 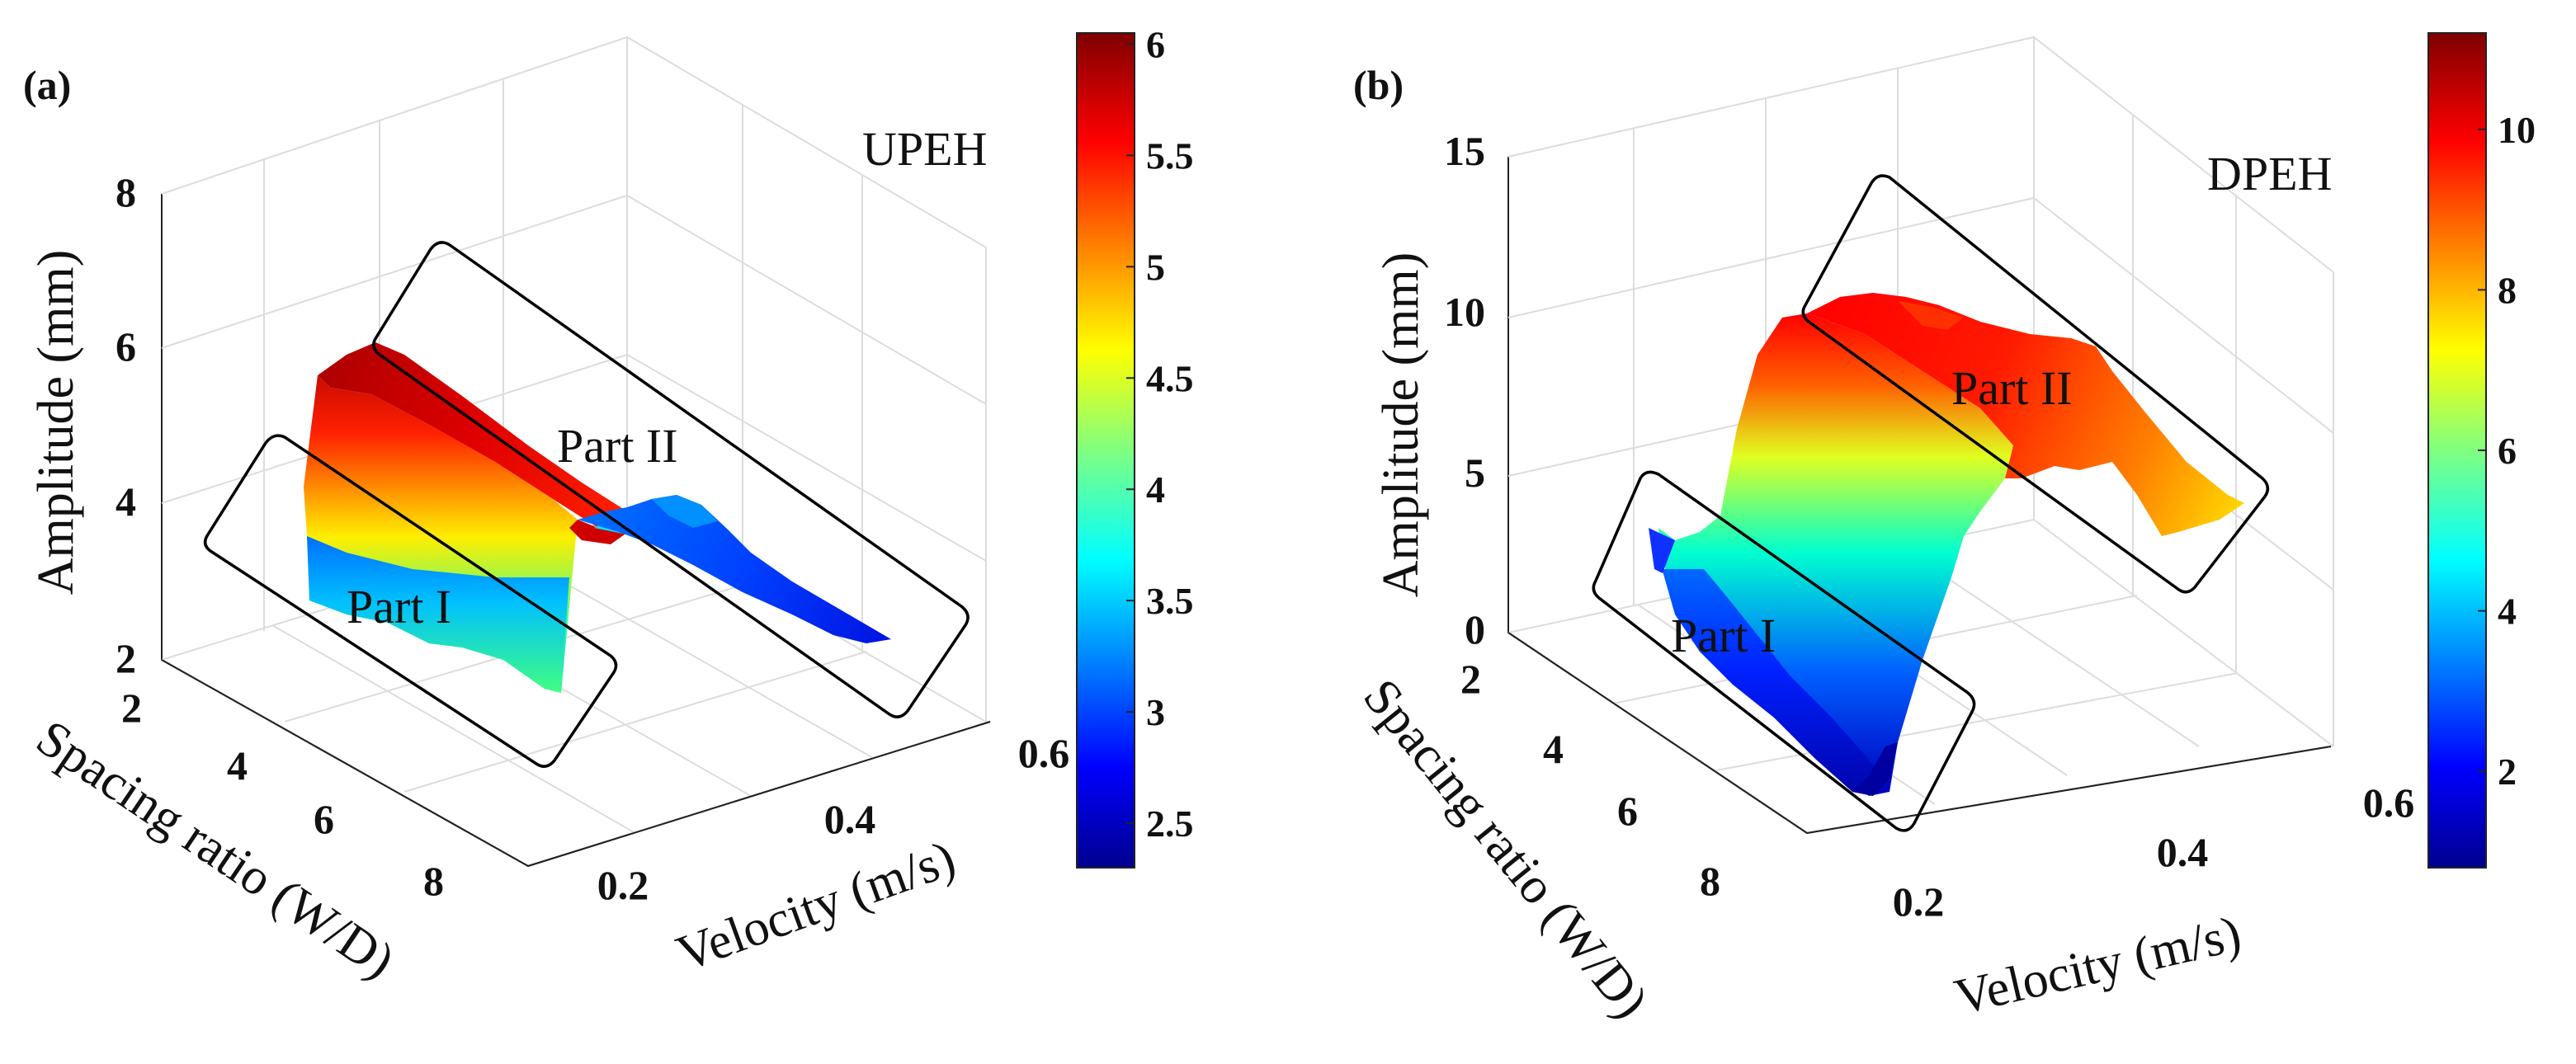 What do you see at coordinates (1044, 753) in the screenshot?
I see `panel-a-x-tick: 0.6` at bounding box center [1044, 753].